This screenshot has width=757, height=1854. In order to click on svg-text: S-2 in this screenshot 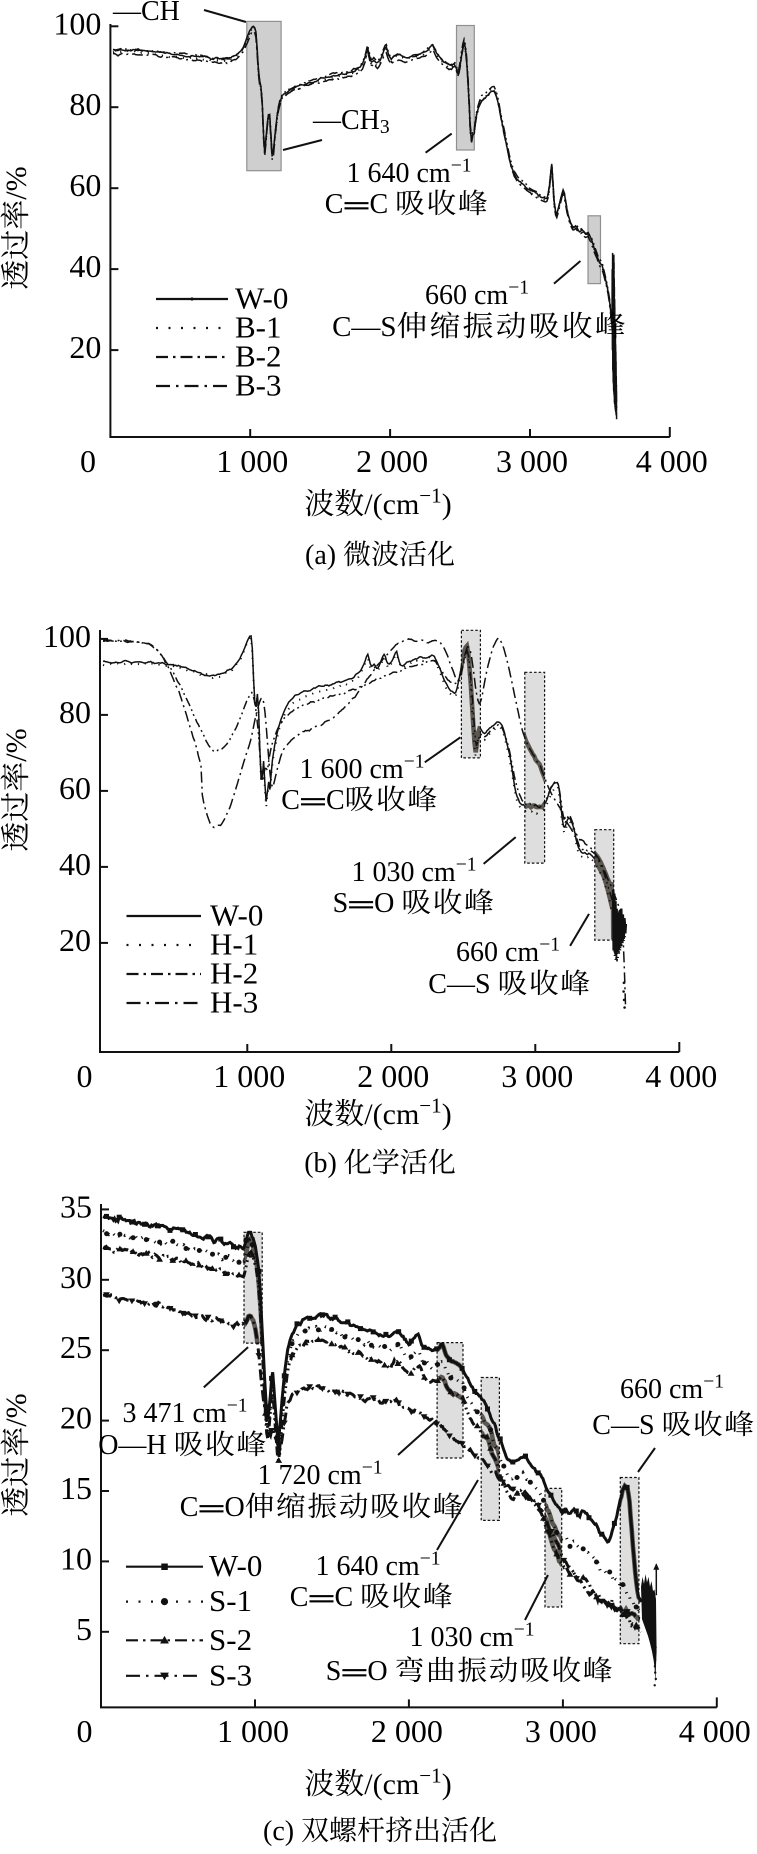, I will do `click(230, 1639)`.